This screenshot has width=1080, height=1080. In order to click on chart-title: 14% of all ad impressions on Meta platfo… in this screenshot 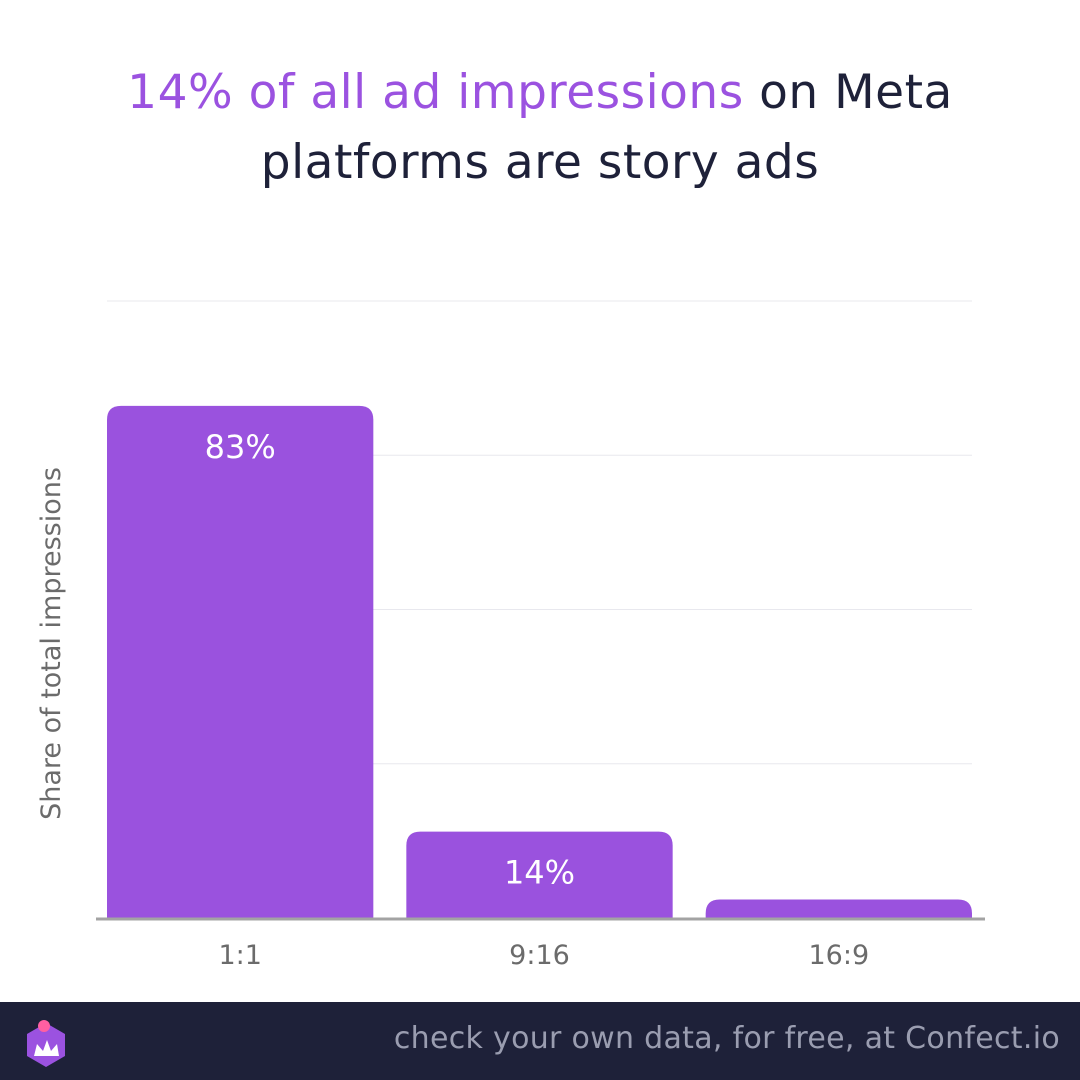, I will do `click(540, 128)`.